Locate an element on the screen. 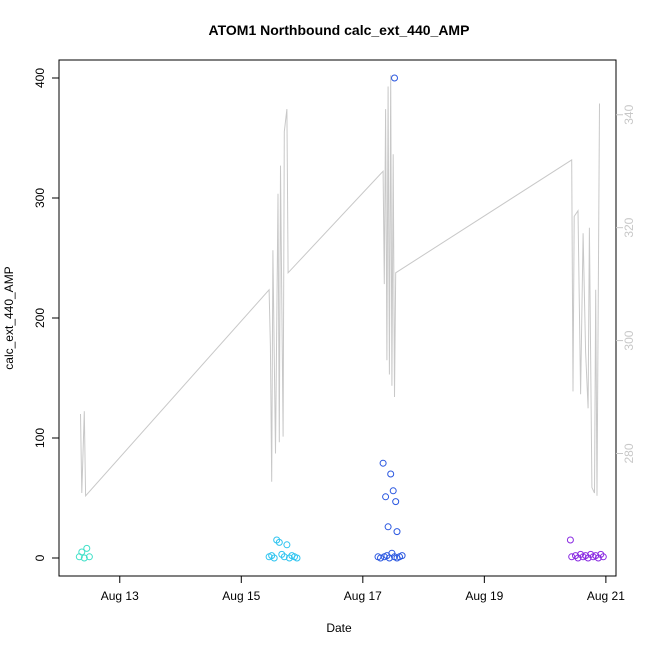 The width and height of the screenshot is (650, 650). x-tick-label: Aug 21 is located at coordinates (606, 596).